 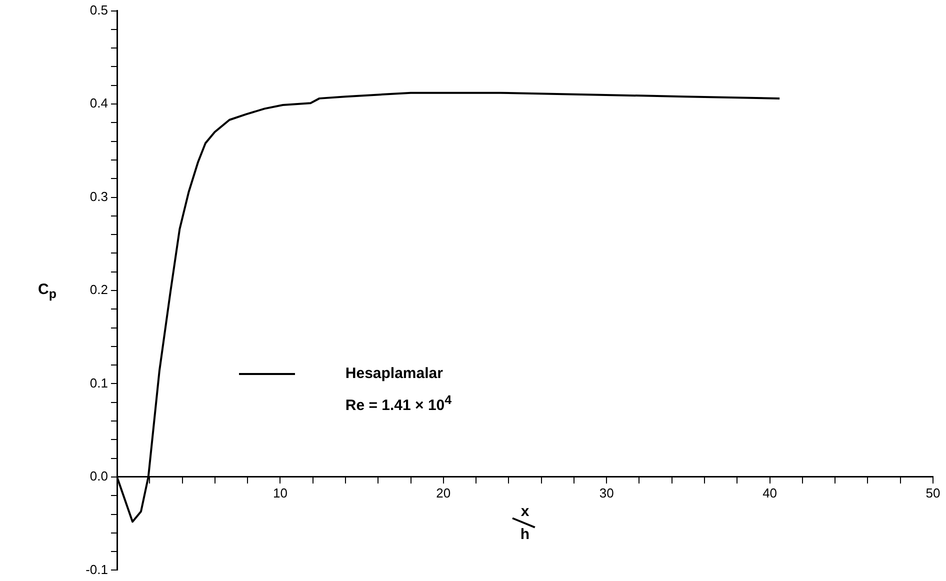 I want to click on y-tick-label: -0.1, so click(x=97, y=569).